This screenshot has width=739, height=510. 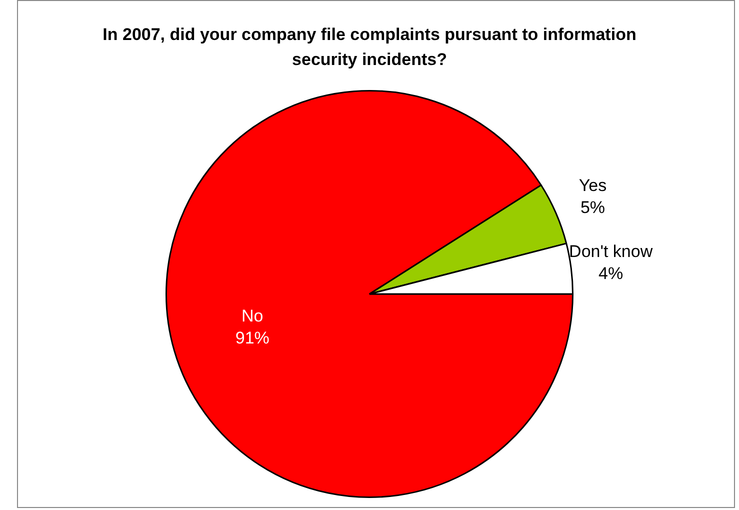 What do you see at coordinates (611, 274) in the screenshot?
I see `data-label: 4%` at bounding box center [611, 274].